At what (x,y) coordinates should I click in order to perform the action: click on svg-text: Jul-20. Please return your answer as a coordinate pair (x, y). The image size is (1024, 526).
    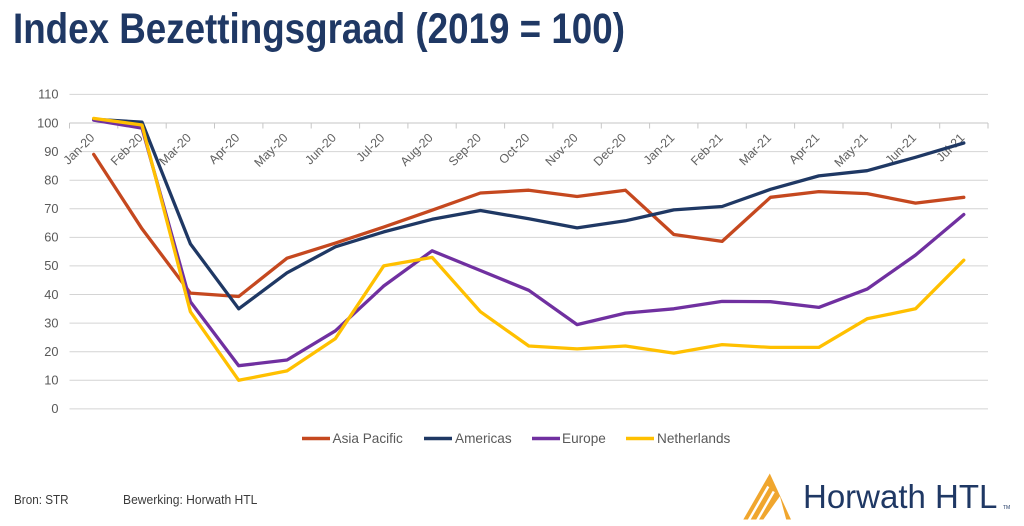
    Looking at the image, I should click on (371, 148).